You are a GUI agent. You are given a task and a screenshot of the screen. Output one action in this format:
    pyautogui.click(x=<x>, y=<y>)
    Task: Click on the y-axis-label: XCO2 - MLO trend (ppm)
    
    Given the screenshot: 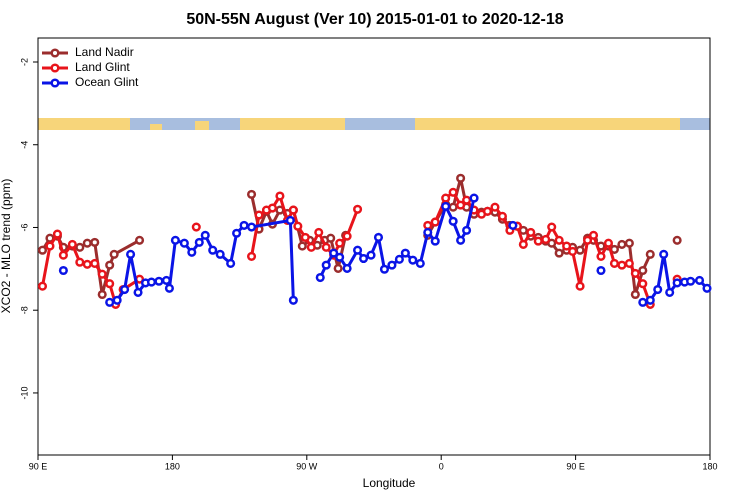 What is the action you would take?
    pyautogui.click(x=6, y=246)
    